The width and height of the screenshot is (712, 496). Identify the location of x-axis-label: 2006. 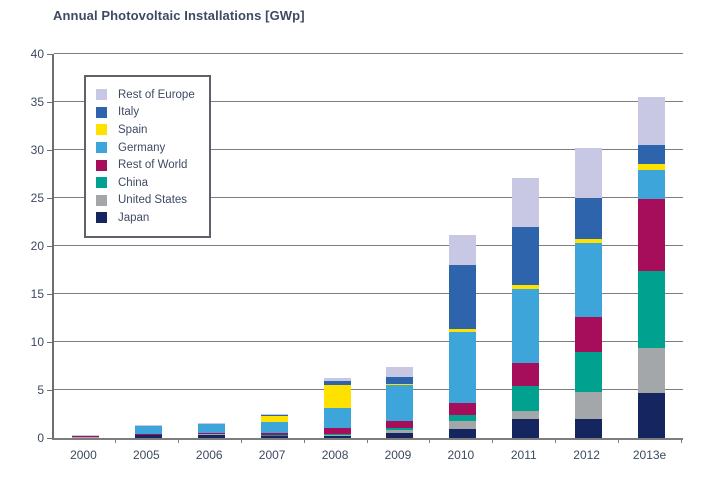
(209, 455).